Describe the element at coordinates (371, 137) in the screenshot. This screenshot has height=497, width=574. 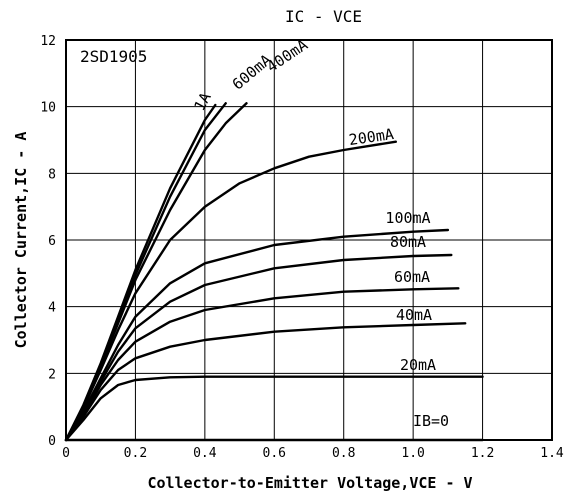
I see `curve-label-200ma: 200mA` at that location.